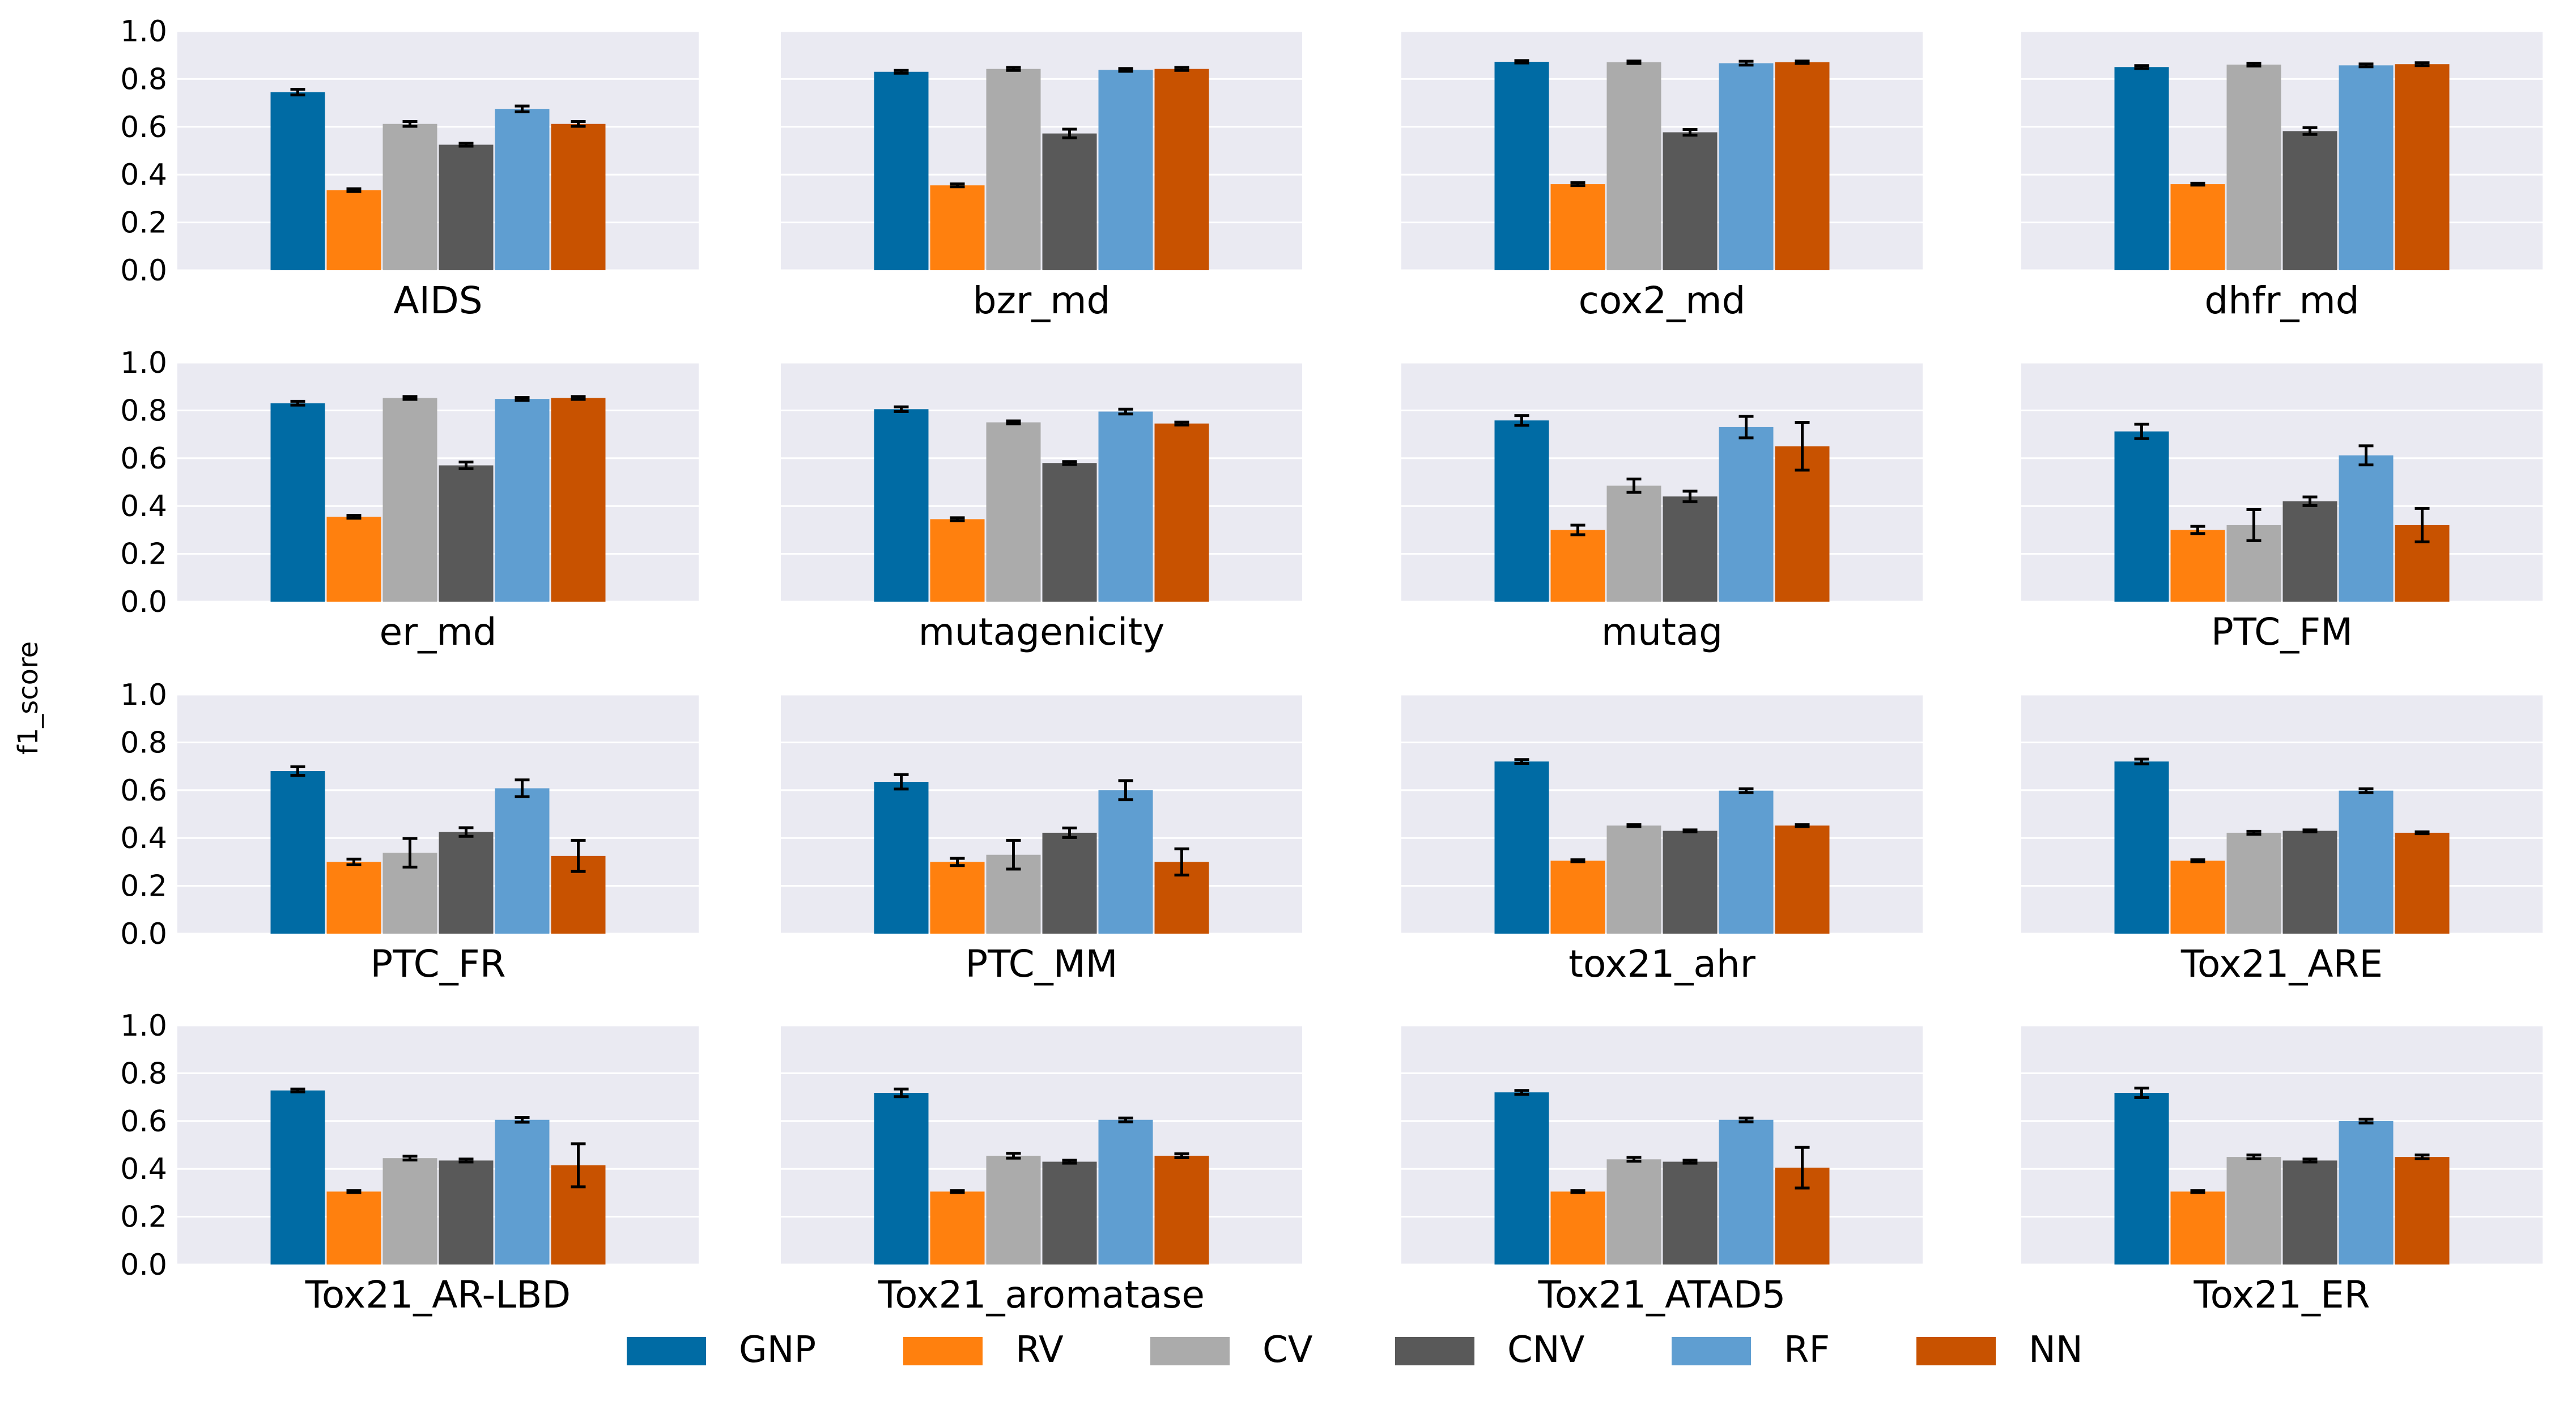 This screenshot has width=2576, height=1405. What do you see at coordinates (353, 898) in the screenshot?
I see `bar-ptc-fr-rv` at bounding box center [353, 898].